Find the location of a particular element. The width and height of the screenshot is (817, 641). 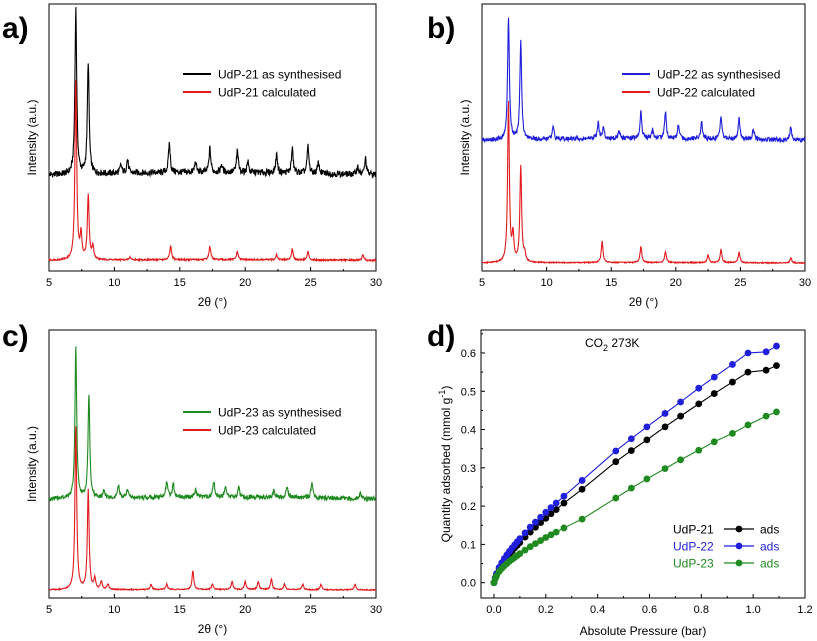

y-axis-label: Quantity adsorbed (mmol g-1) is located at coordinates (445, 464).